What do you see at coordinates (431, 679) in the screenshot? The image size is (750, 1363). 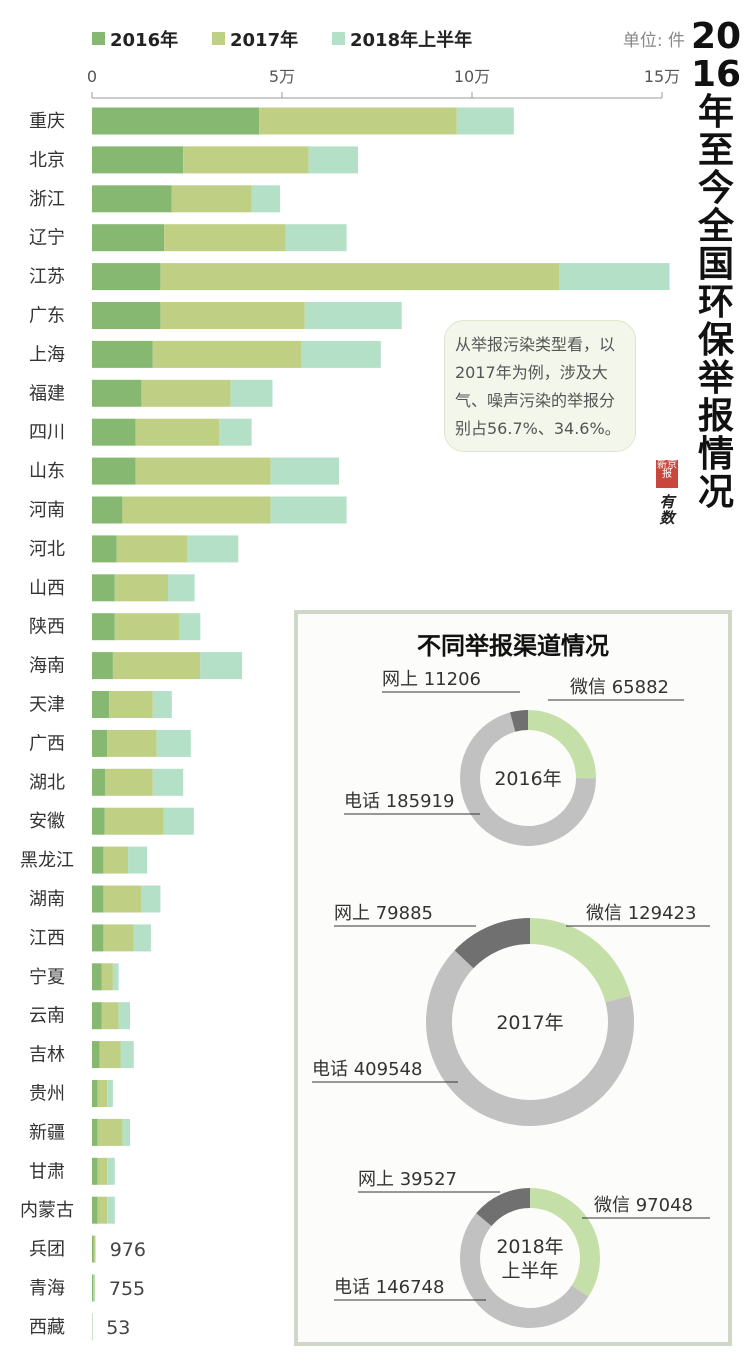 I see `slice-label: 网上 11206` at bounding box center [431, 679].